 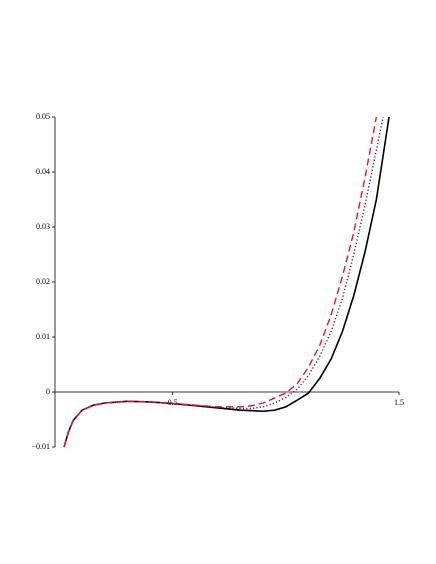 I want to click on y-tick-label: 0.05, so click(x=43, y=116).